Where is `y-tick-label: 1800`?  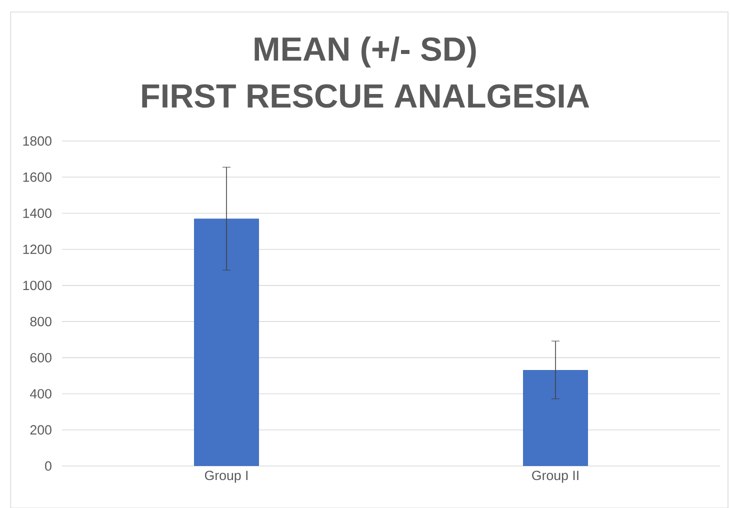
y-tick-label: 1800 is located at coordinates (37, 141).